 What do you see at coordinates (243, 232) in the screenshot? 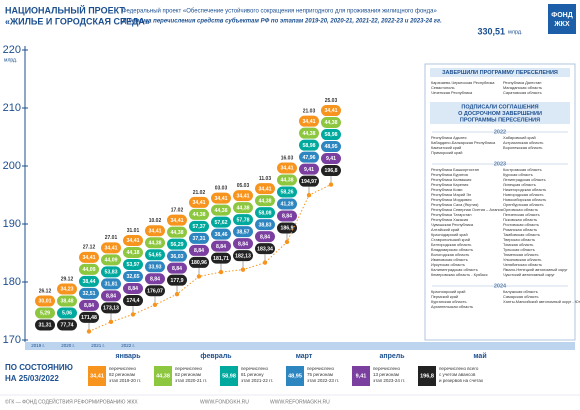
I see `pill-label: 38,57` at bounding box center [243, 232].